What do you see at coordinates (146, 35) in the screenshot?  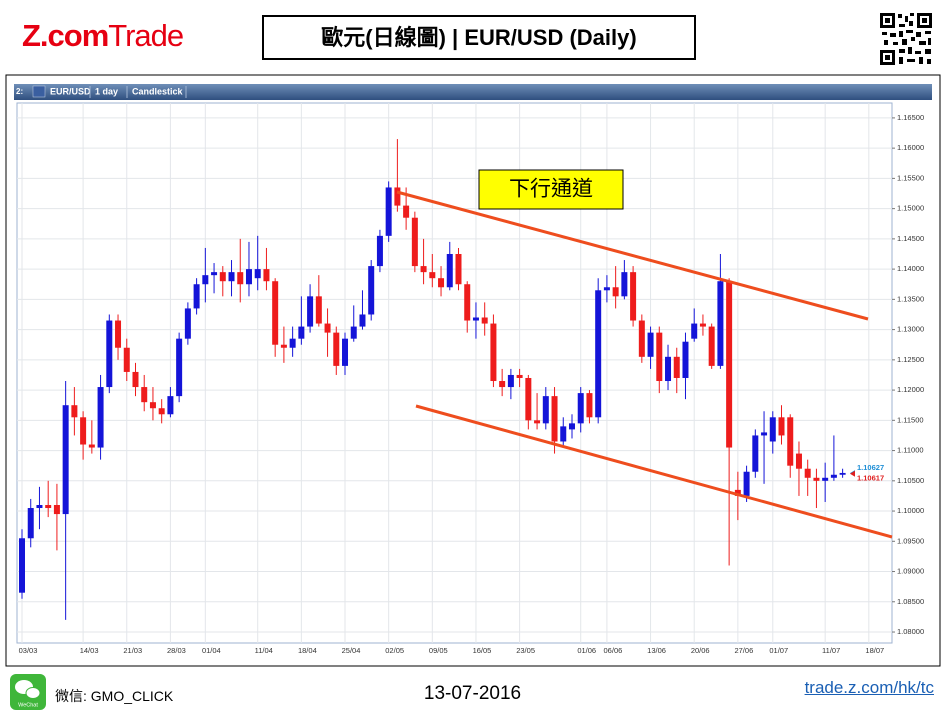 I see `logo-product: Trade` at bounding box center [146, 35].